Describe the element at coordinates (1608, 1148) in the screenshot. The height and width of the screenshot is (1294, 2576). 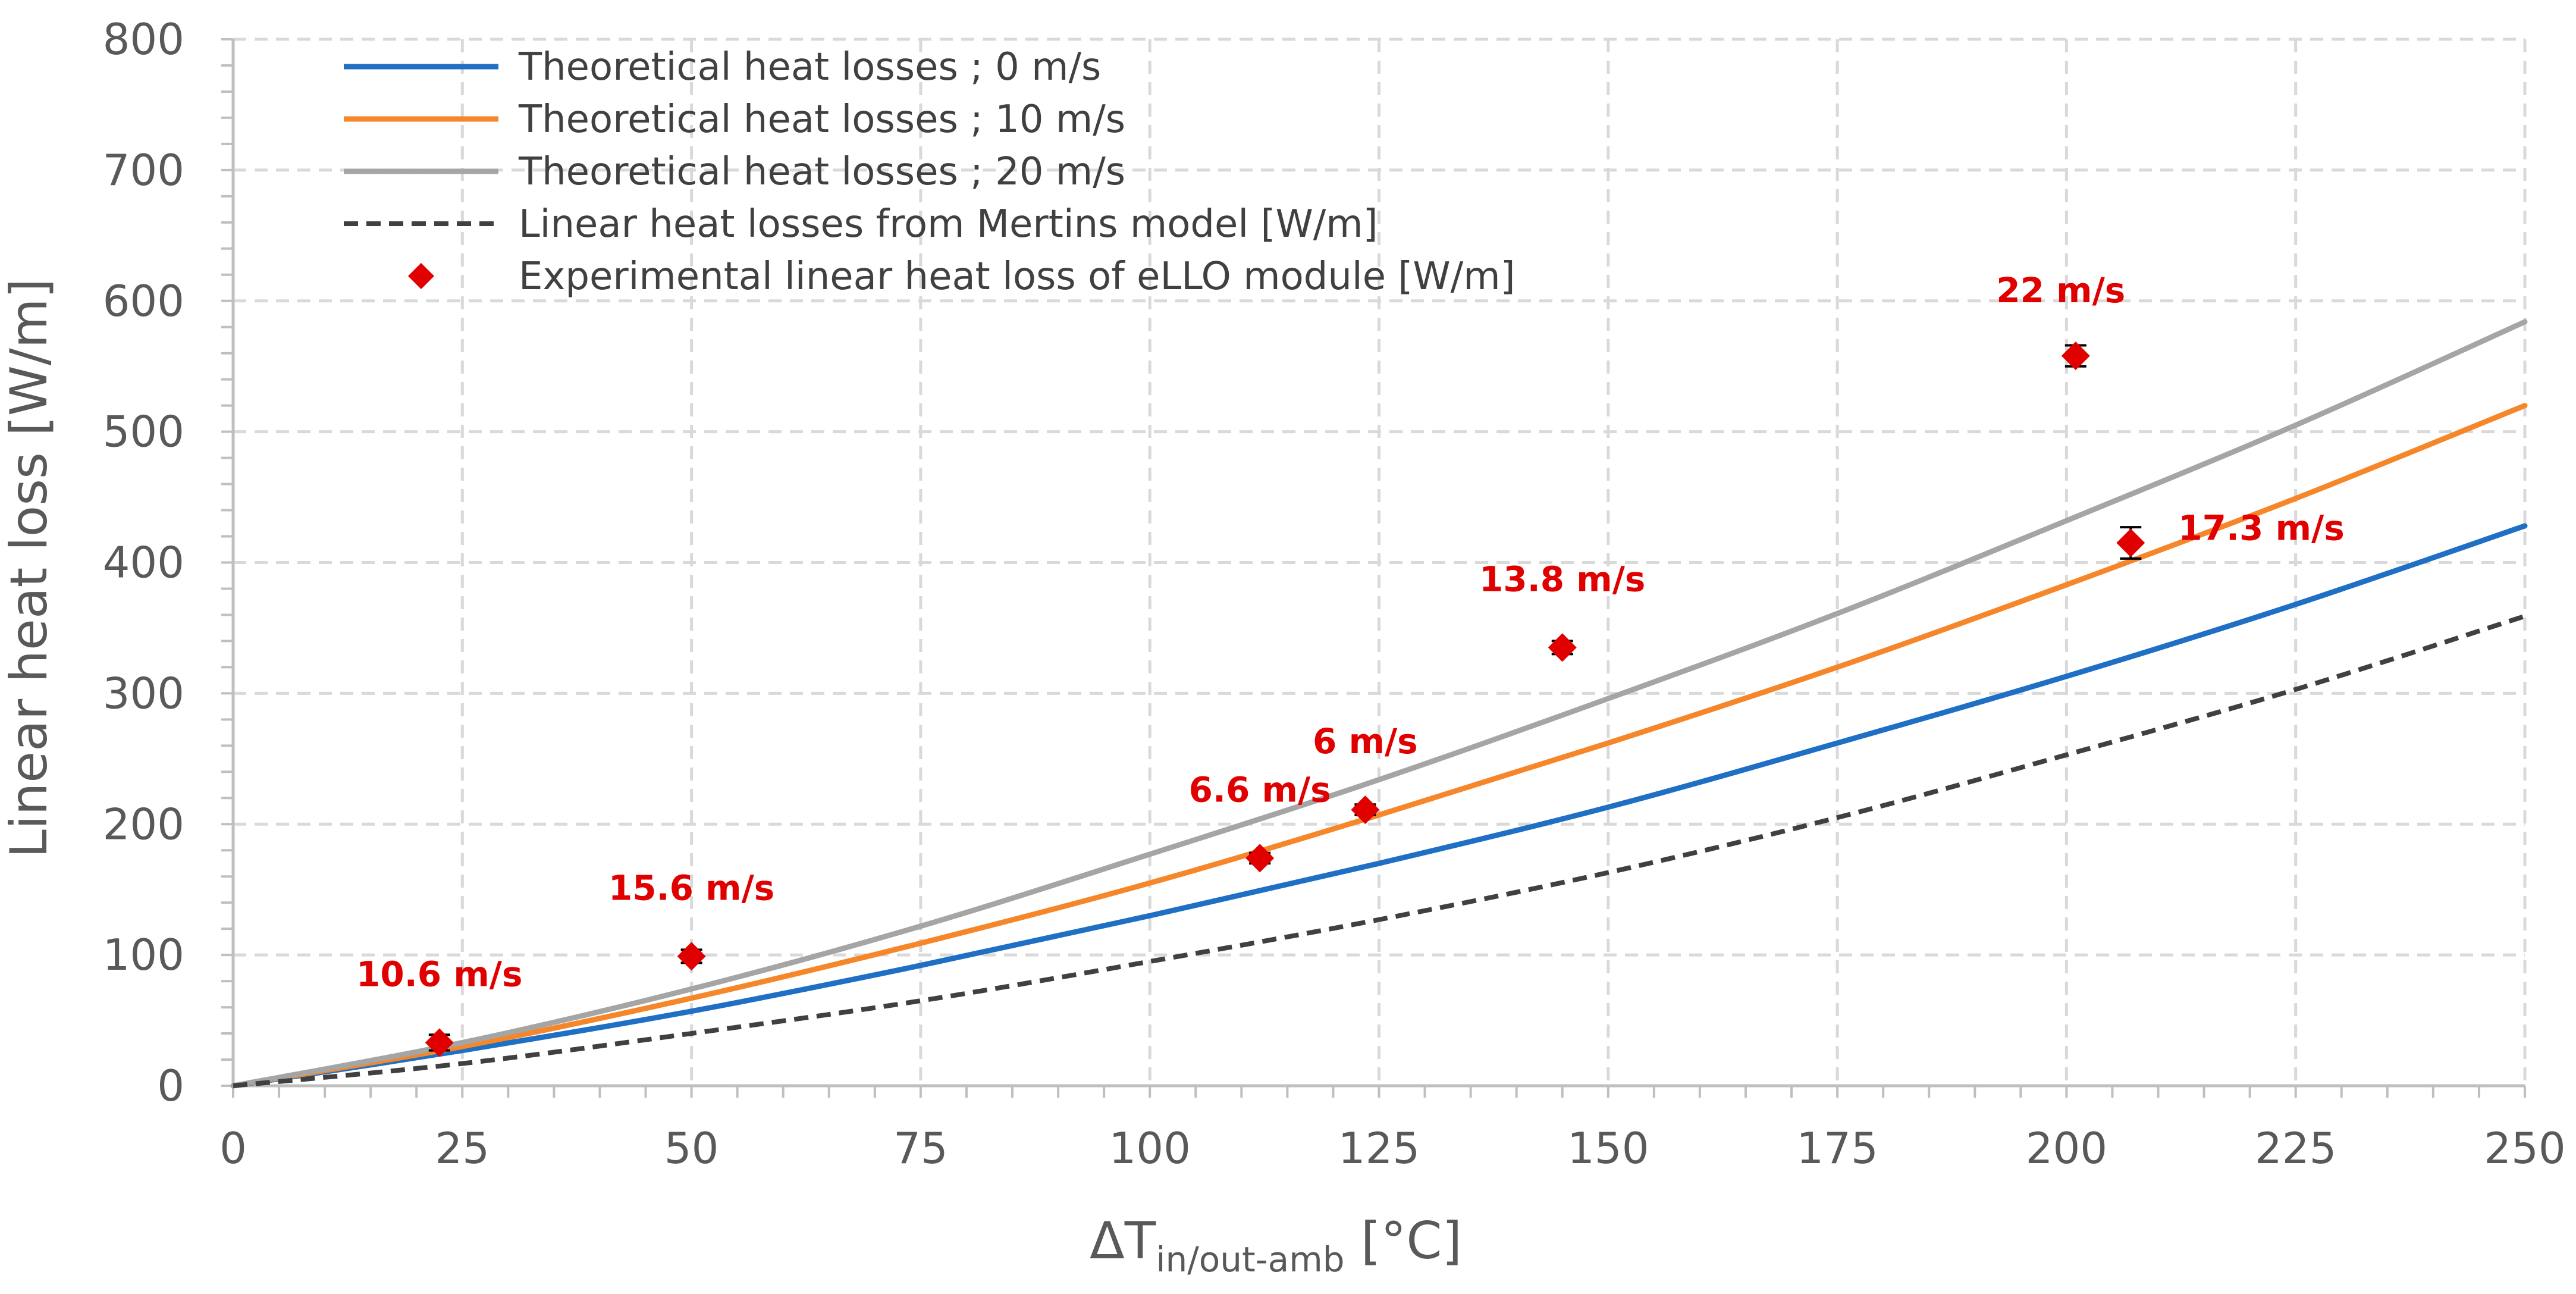
I see `x-tick-label-6: 150` at that location.